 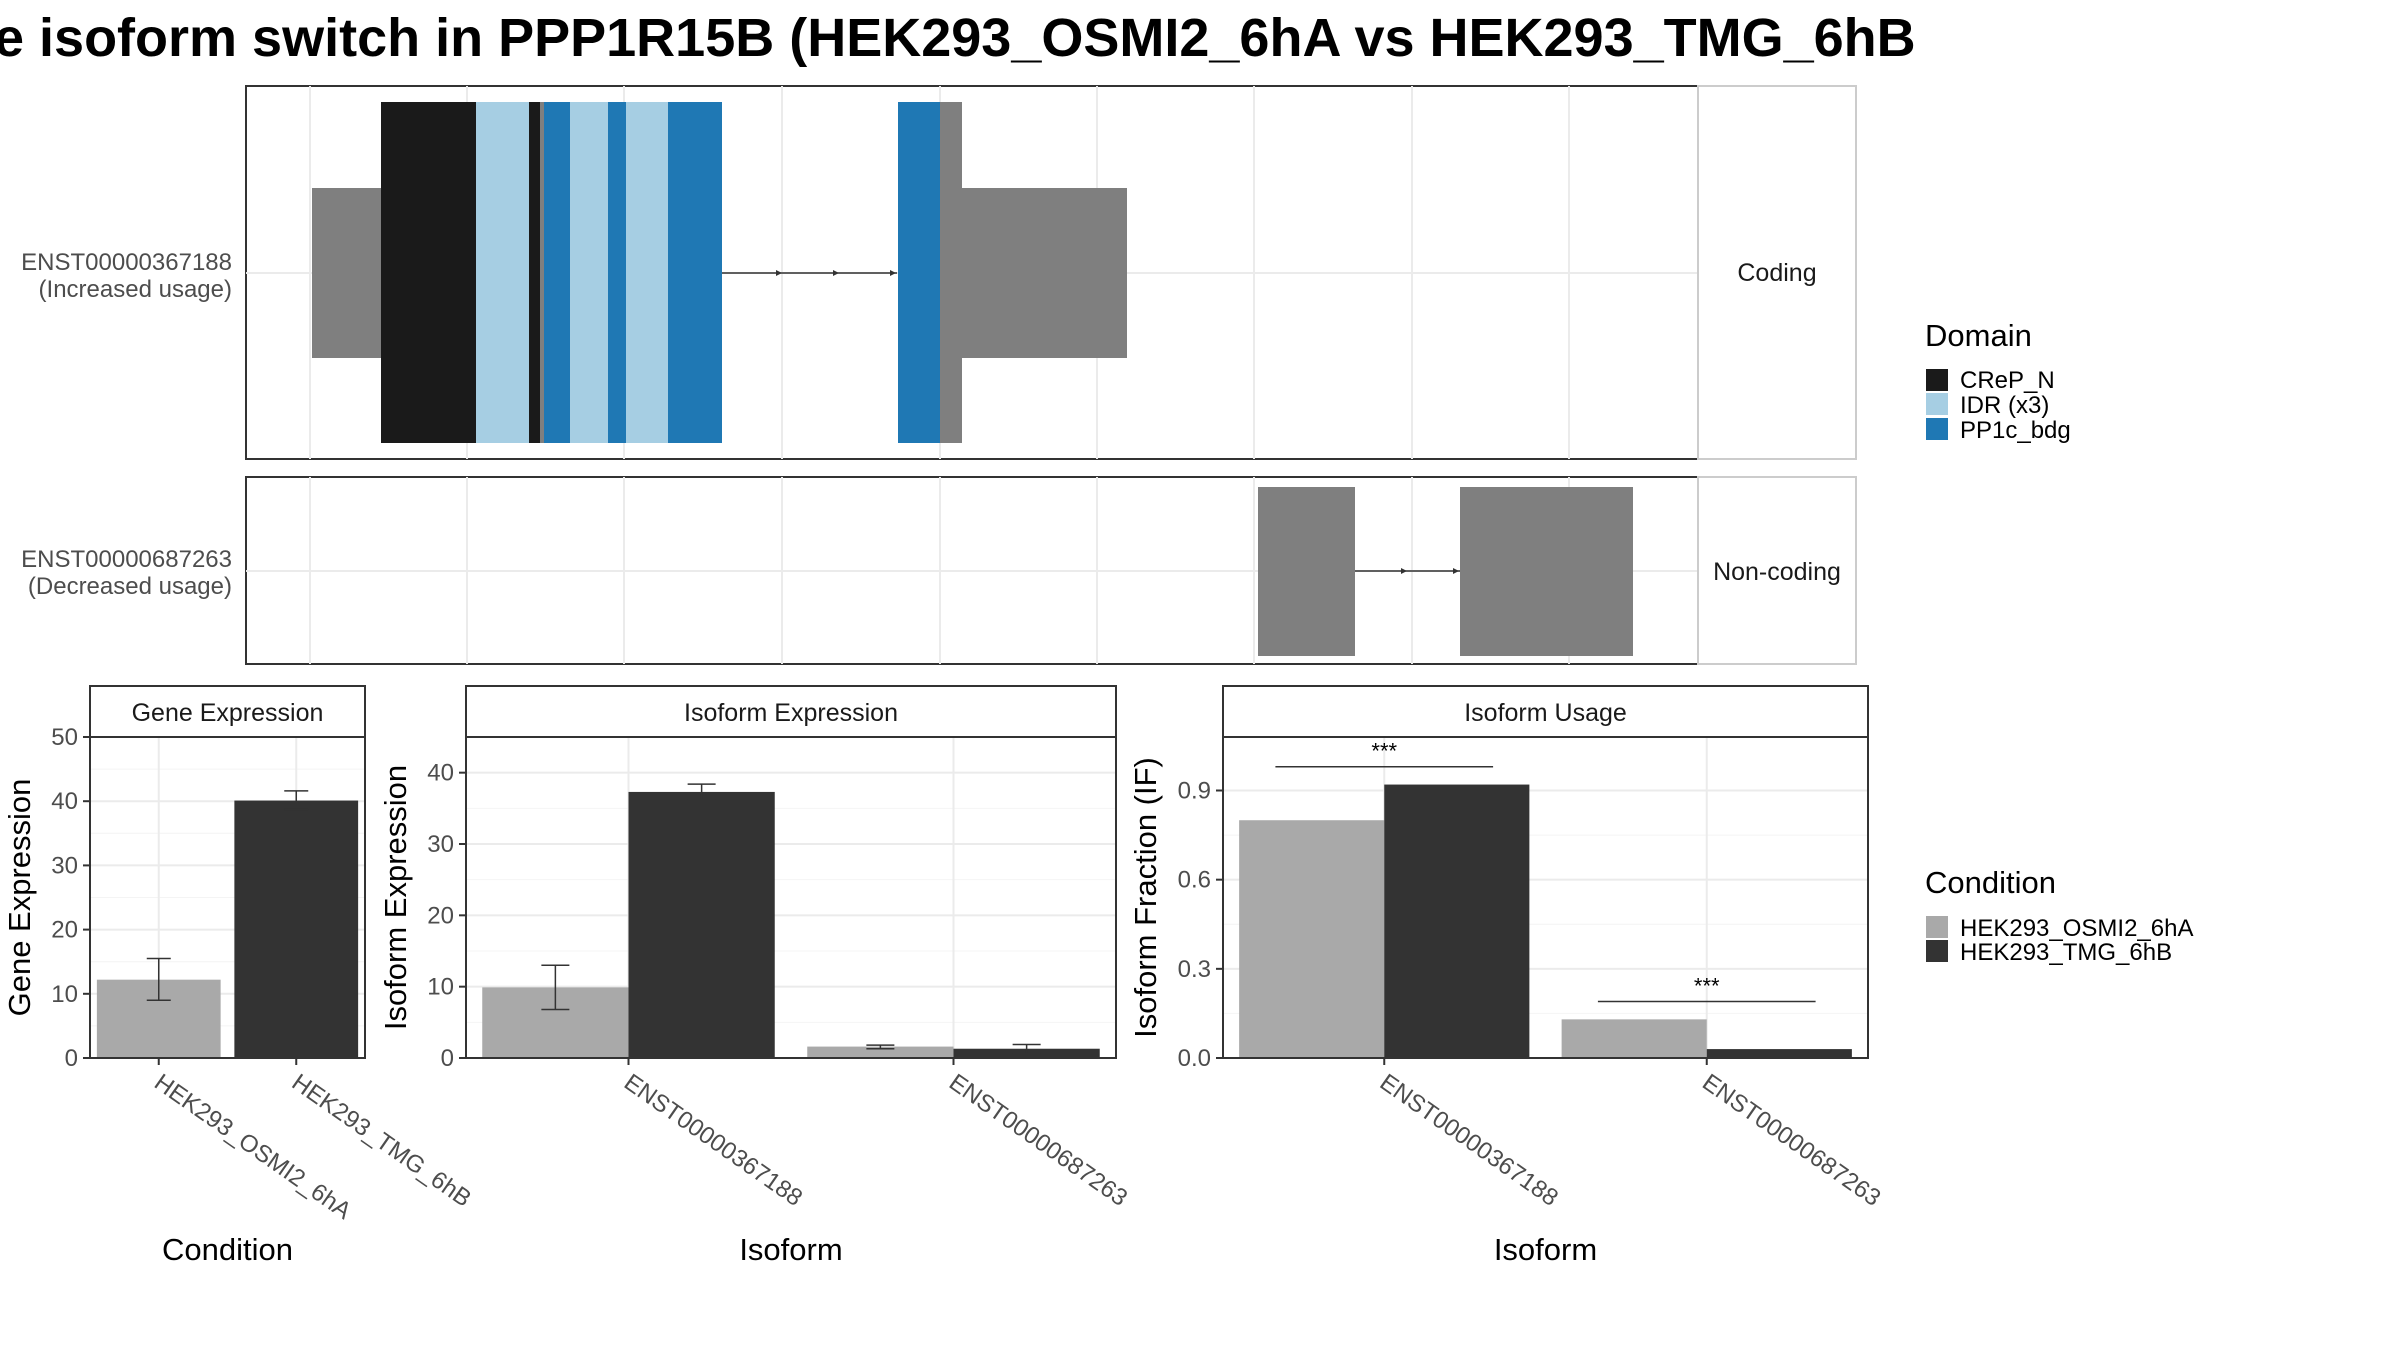 I want to click on usage-yaxis-title: Isoform Fraction (IF), so click(x=1145, y=897).